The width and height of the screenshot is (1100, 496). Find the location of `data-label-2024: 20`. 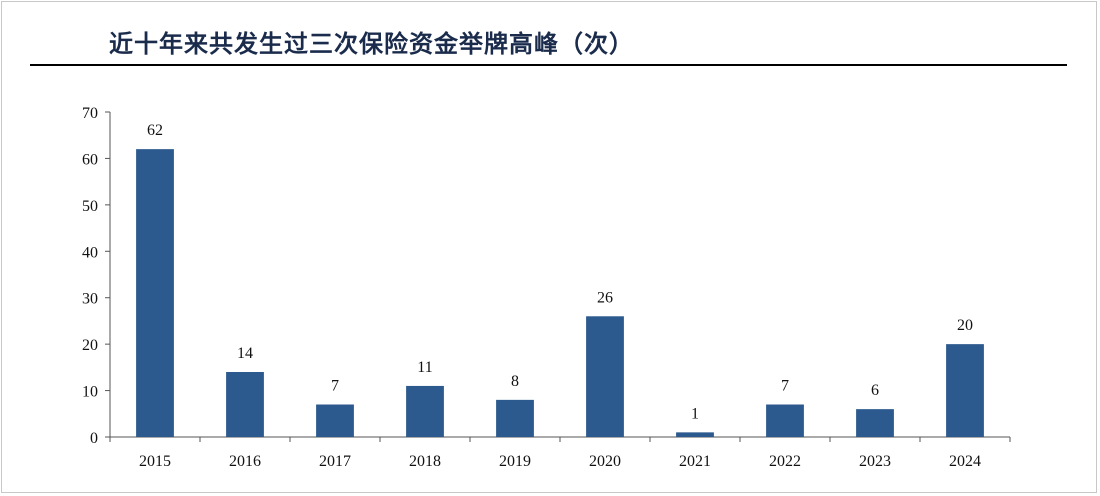

data-label-2024: 20 is located at coordinates (965, 325).